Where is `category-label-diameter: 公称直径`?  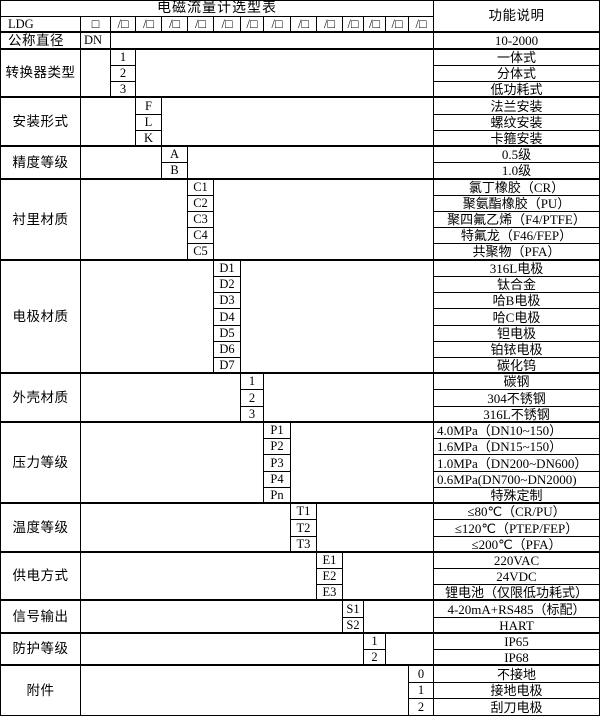
category-label-diameter: 公称直径 is located at coordinates (41, 41).